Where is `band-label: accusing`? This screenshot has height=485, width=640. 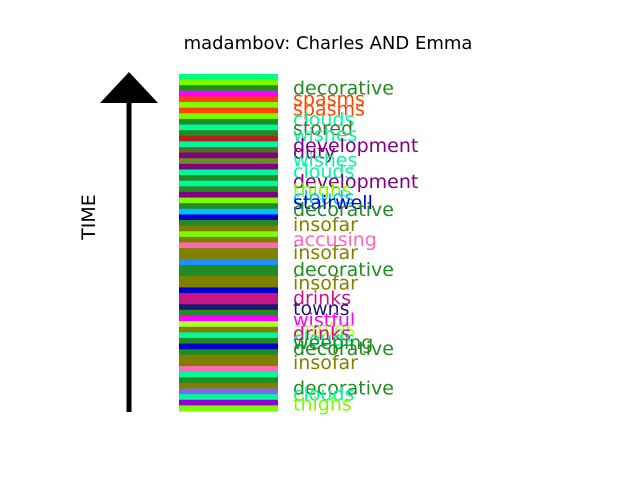 band-label: accusing is located at coordinates (335, 240).